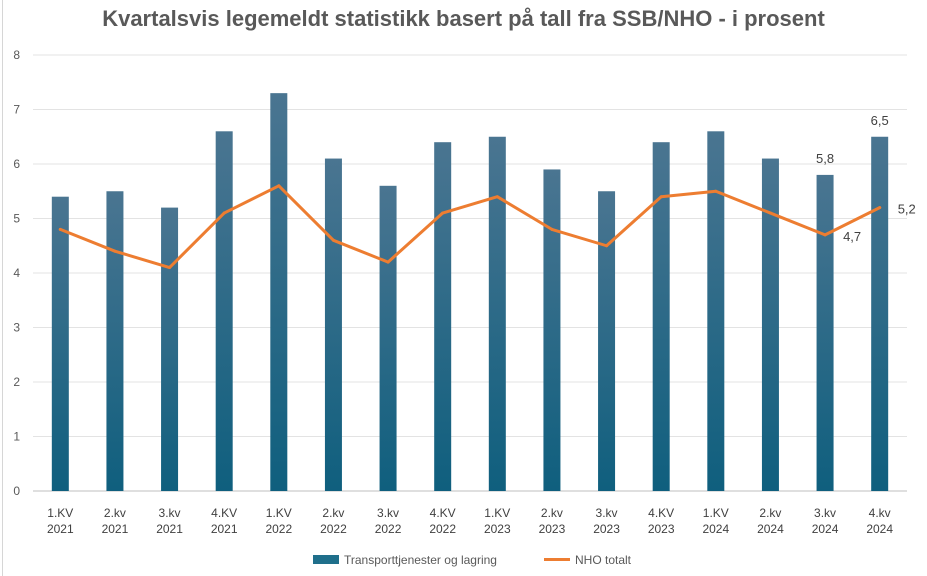 The width and height of the screenshot is (927, 576). I want to click on y-tick-label: 1, so click(16, 437).